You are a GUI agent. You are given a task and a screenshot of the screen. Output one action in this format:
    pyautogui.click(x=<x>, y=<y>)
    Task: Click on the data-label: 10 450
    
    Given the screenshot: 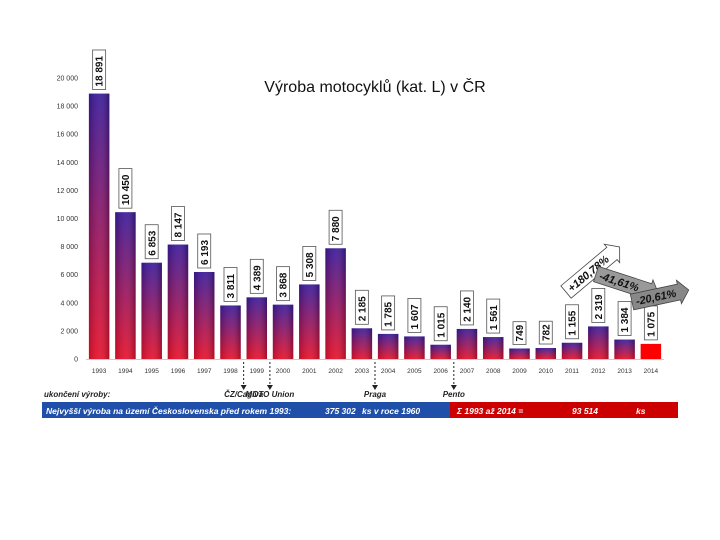 What is the action you would take?
    pyautogui.click(x=125, y=188)
    